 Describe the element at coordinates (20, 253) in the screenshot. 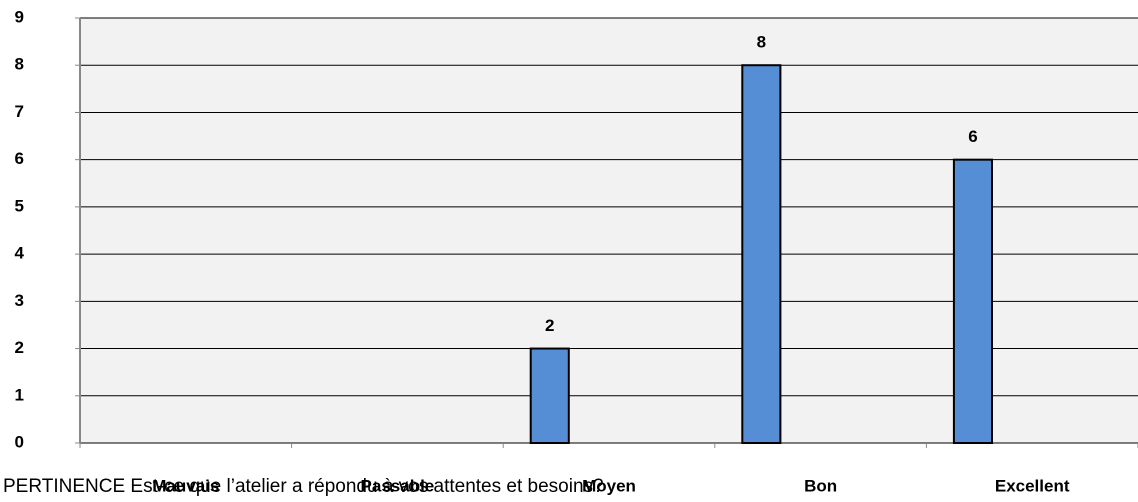

I see `y-tick-label: 4` at that location.